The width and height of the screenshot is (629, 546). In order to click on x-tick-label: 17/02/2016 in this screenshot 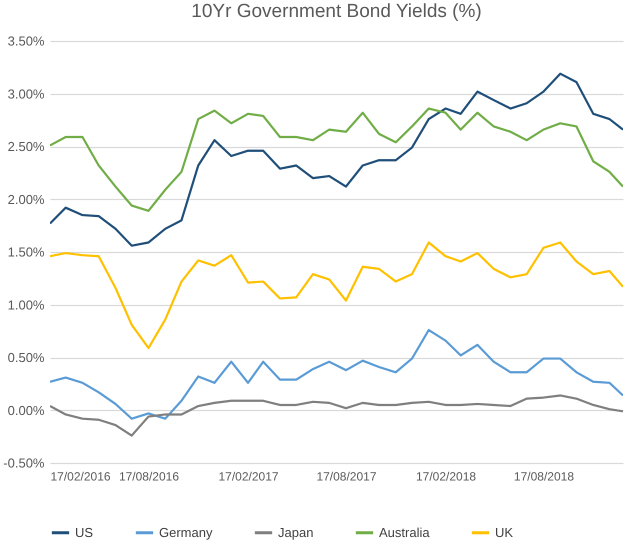, I will do `click(80, 477)`.